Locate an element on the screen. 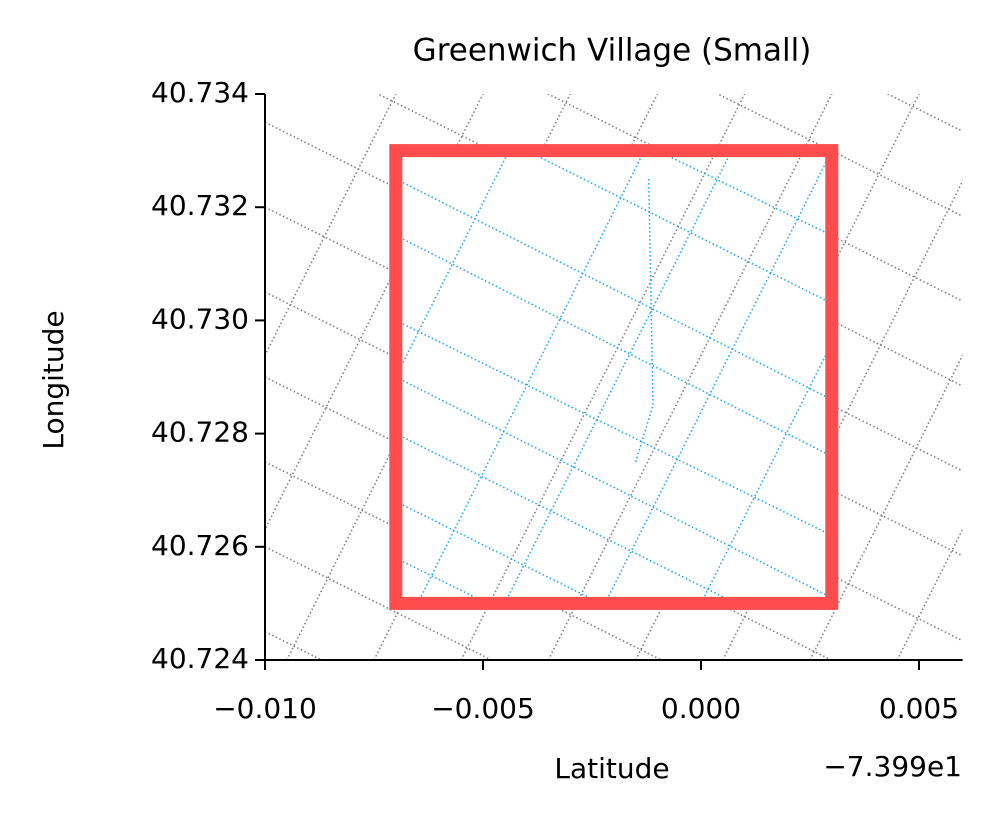 The width and height of the screenshot is (1007, 821). x-axis-label: Latitude is located at coordinates (611, 768).